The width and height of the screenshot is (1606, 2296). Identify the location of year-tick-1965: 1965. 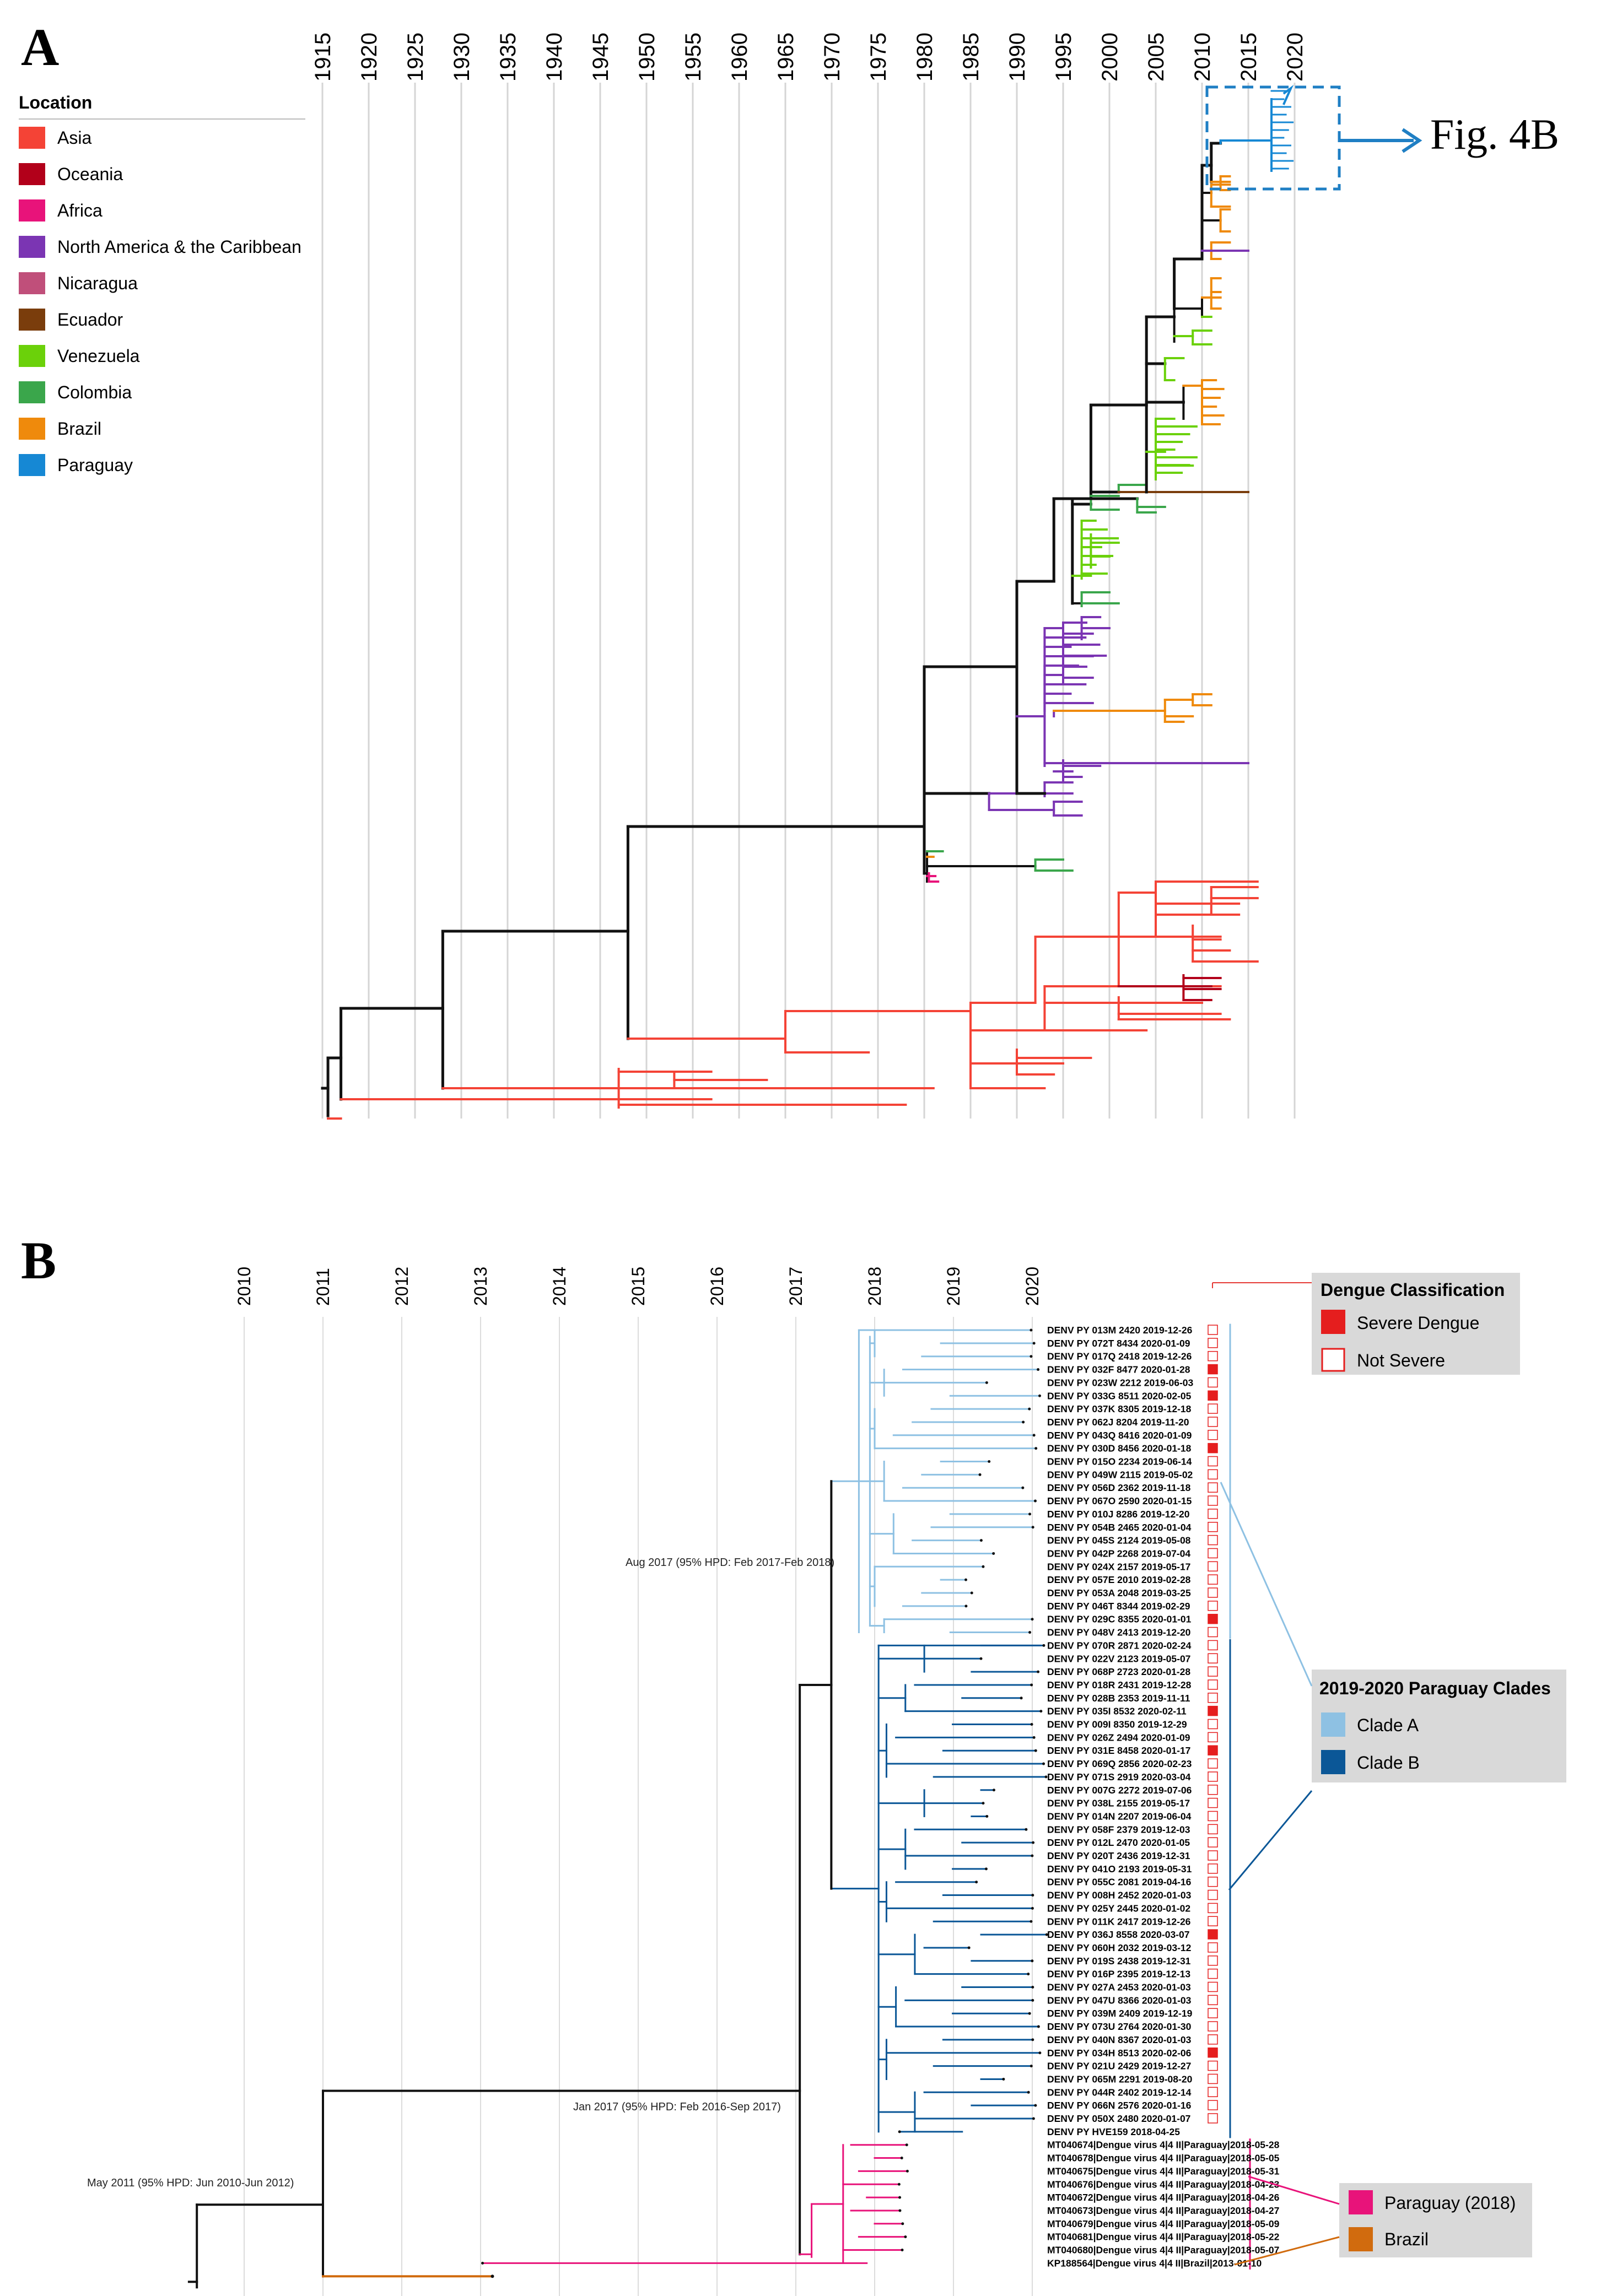
(786, 58).